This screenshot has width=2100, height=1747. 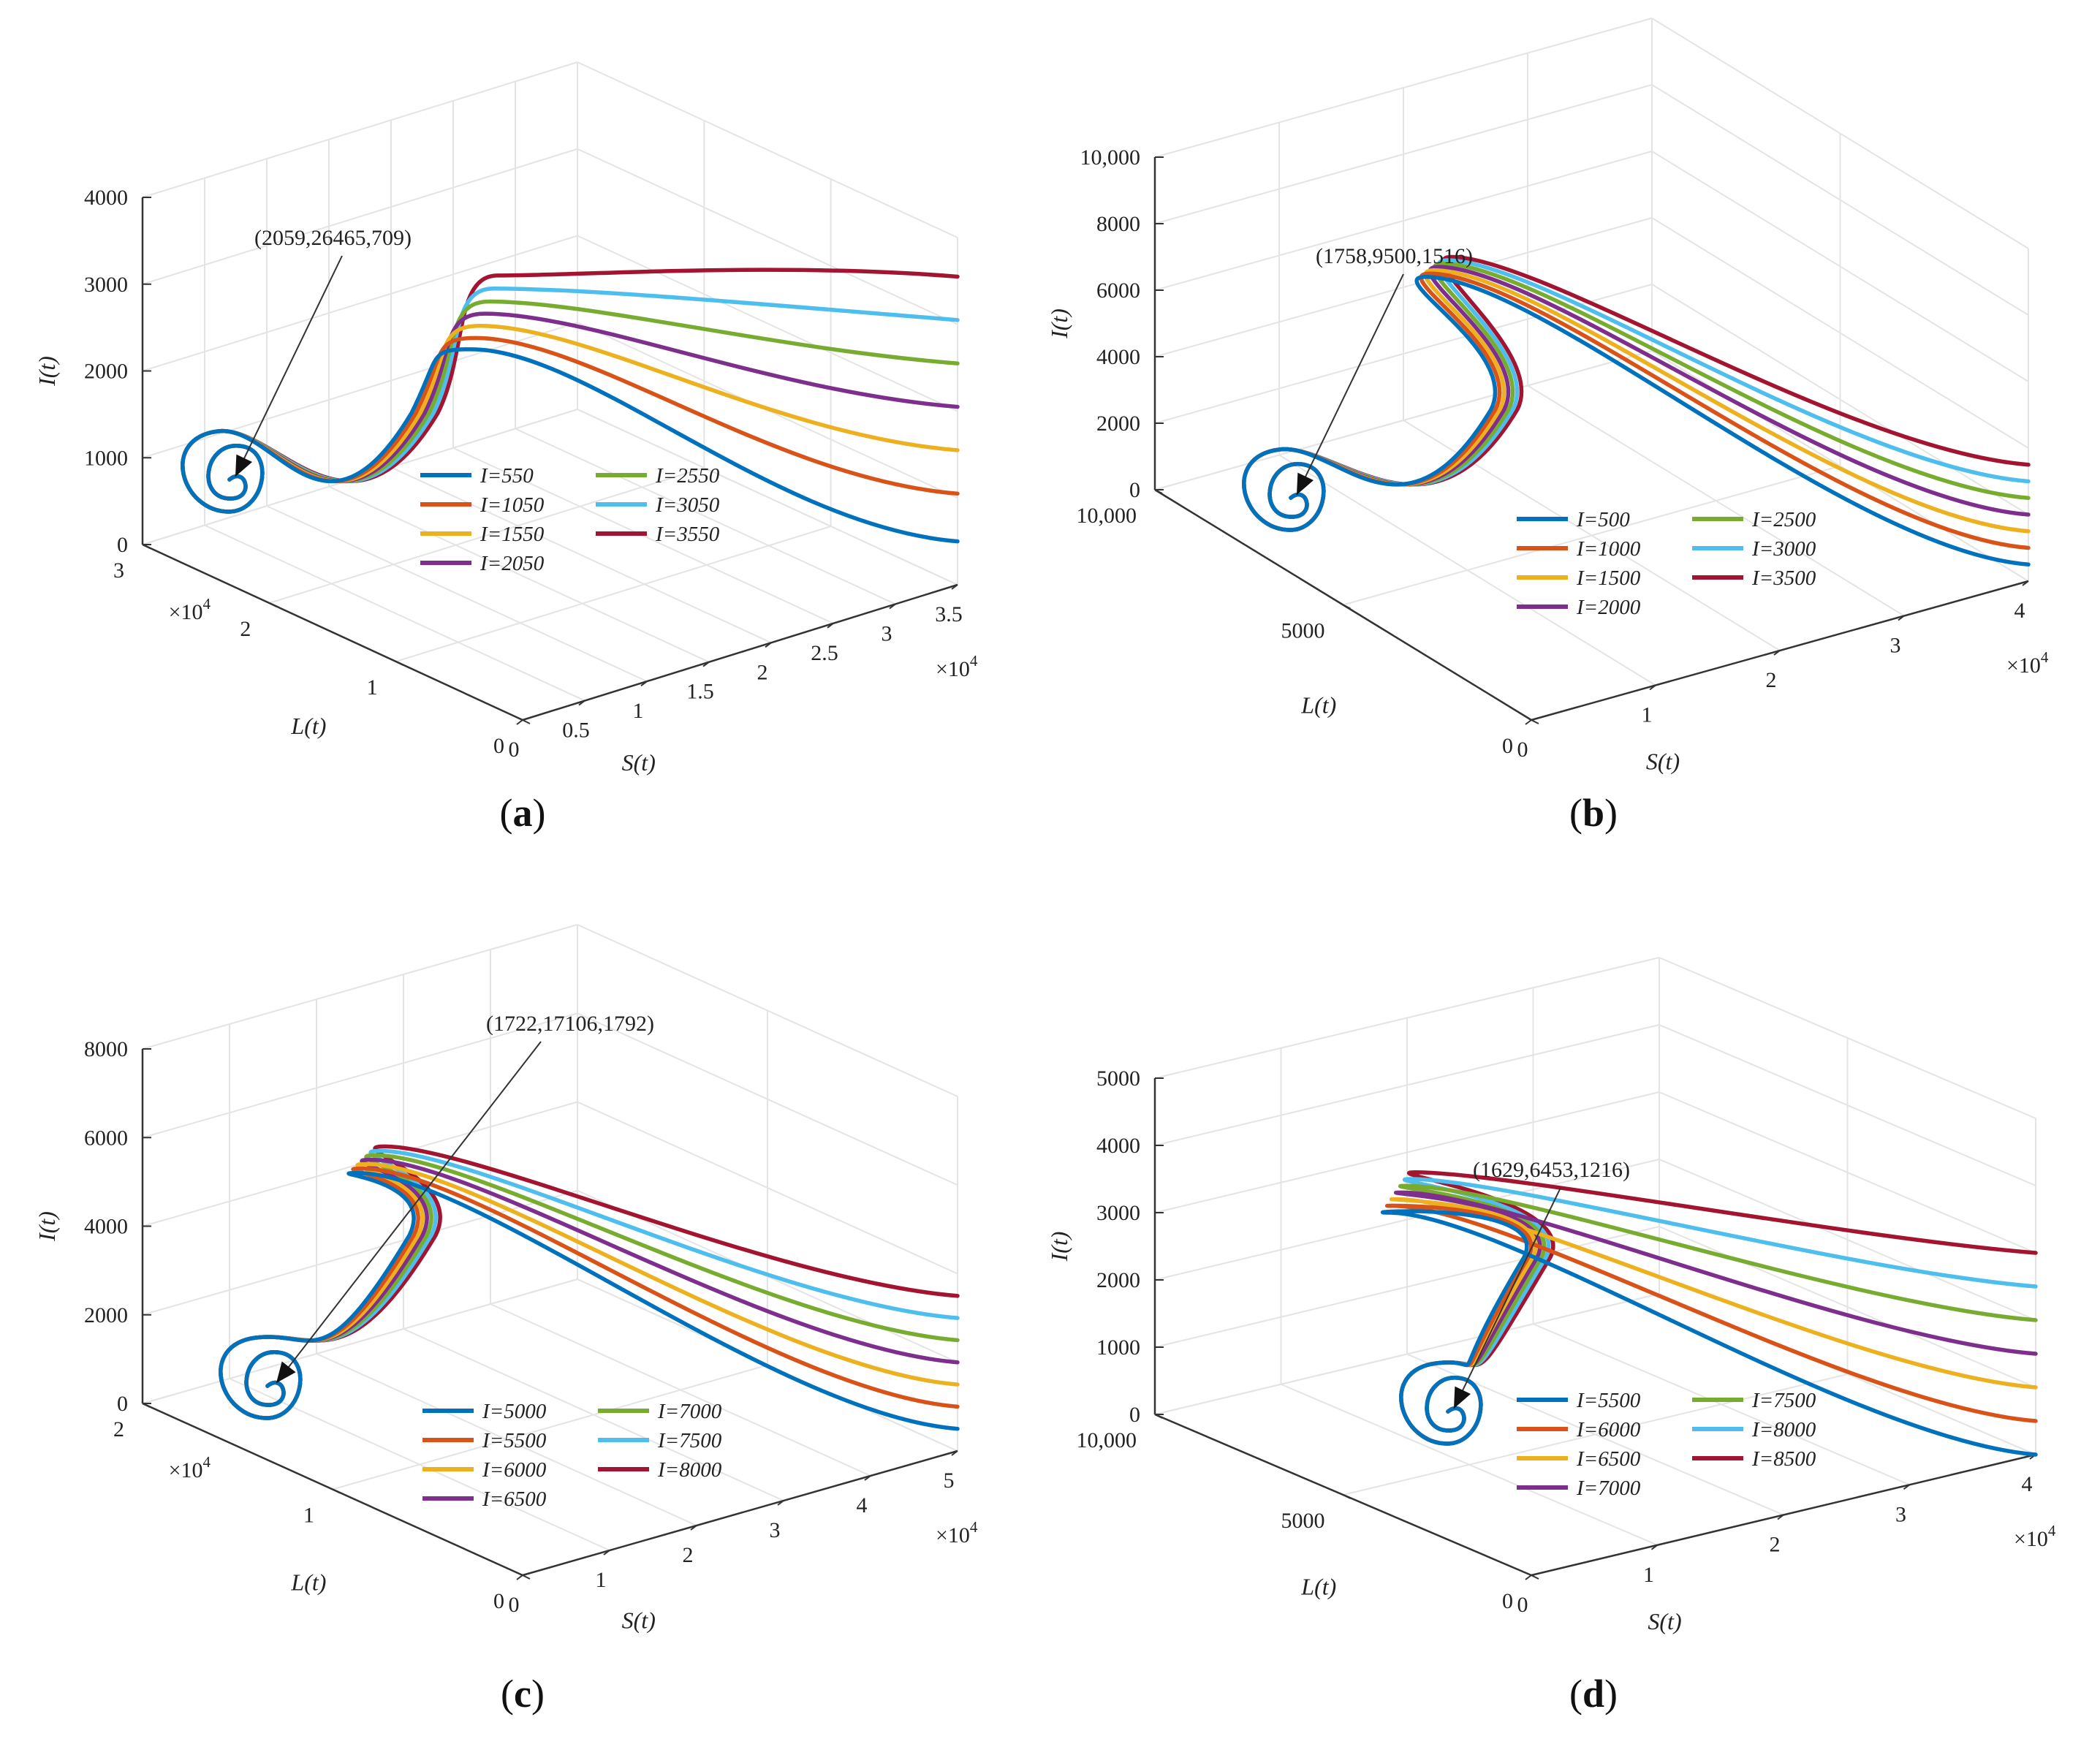 What do you see at coordinates (1118, 1347) in the screenshot?
I see `i-tick-label: 1000` at bounding box center [1118, 1347].